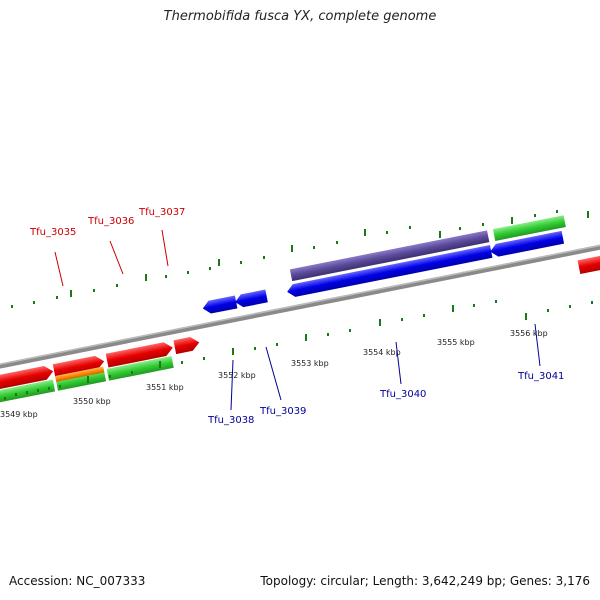 The image size is (600, 600). I want to click on scale-label: 3552 kbp, so click(237, 375).